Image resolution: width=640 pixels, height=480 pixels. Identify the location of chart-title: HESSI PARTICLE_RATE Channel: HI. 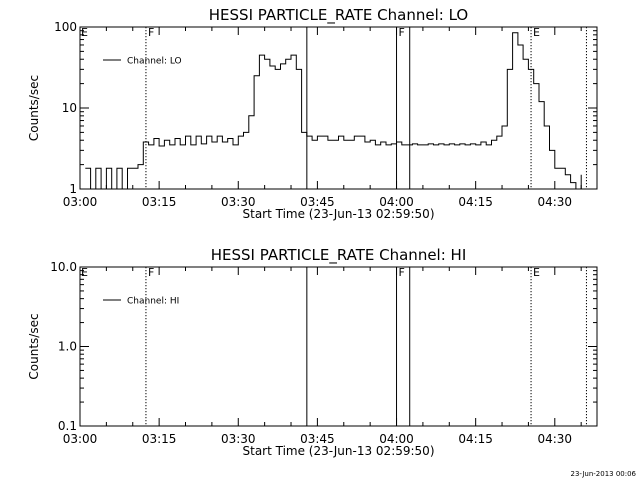
(339, 255).